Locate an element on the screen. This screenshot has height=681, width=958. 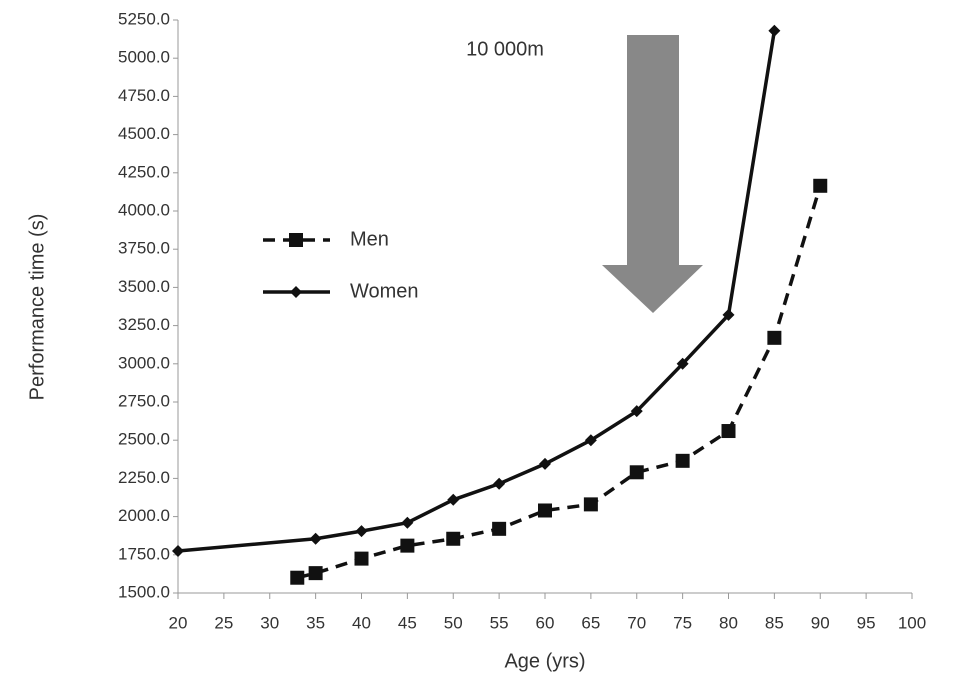
y-tick-label: 4000.0 is located at coordinates (144, 209).